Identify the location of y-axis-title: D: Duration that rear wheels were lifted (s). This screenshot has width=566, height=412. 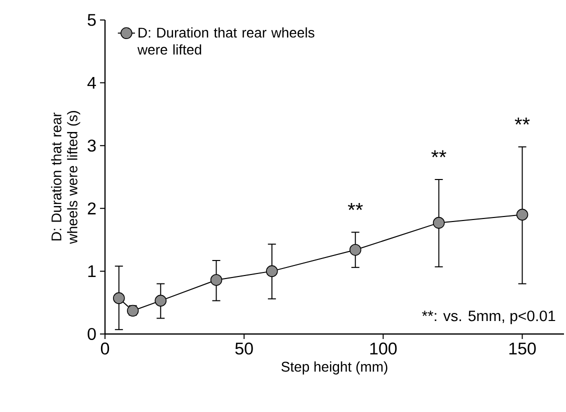
(65, 177).